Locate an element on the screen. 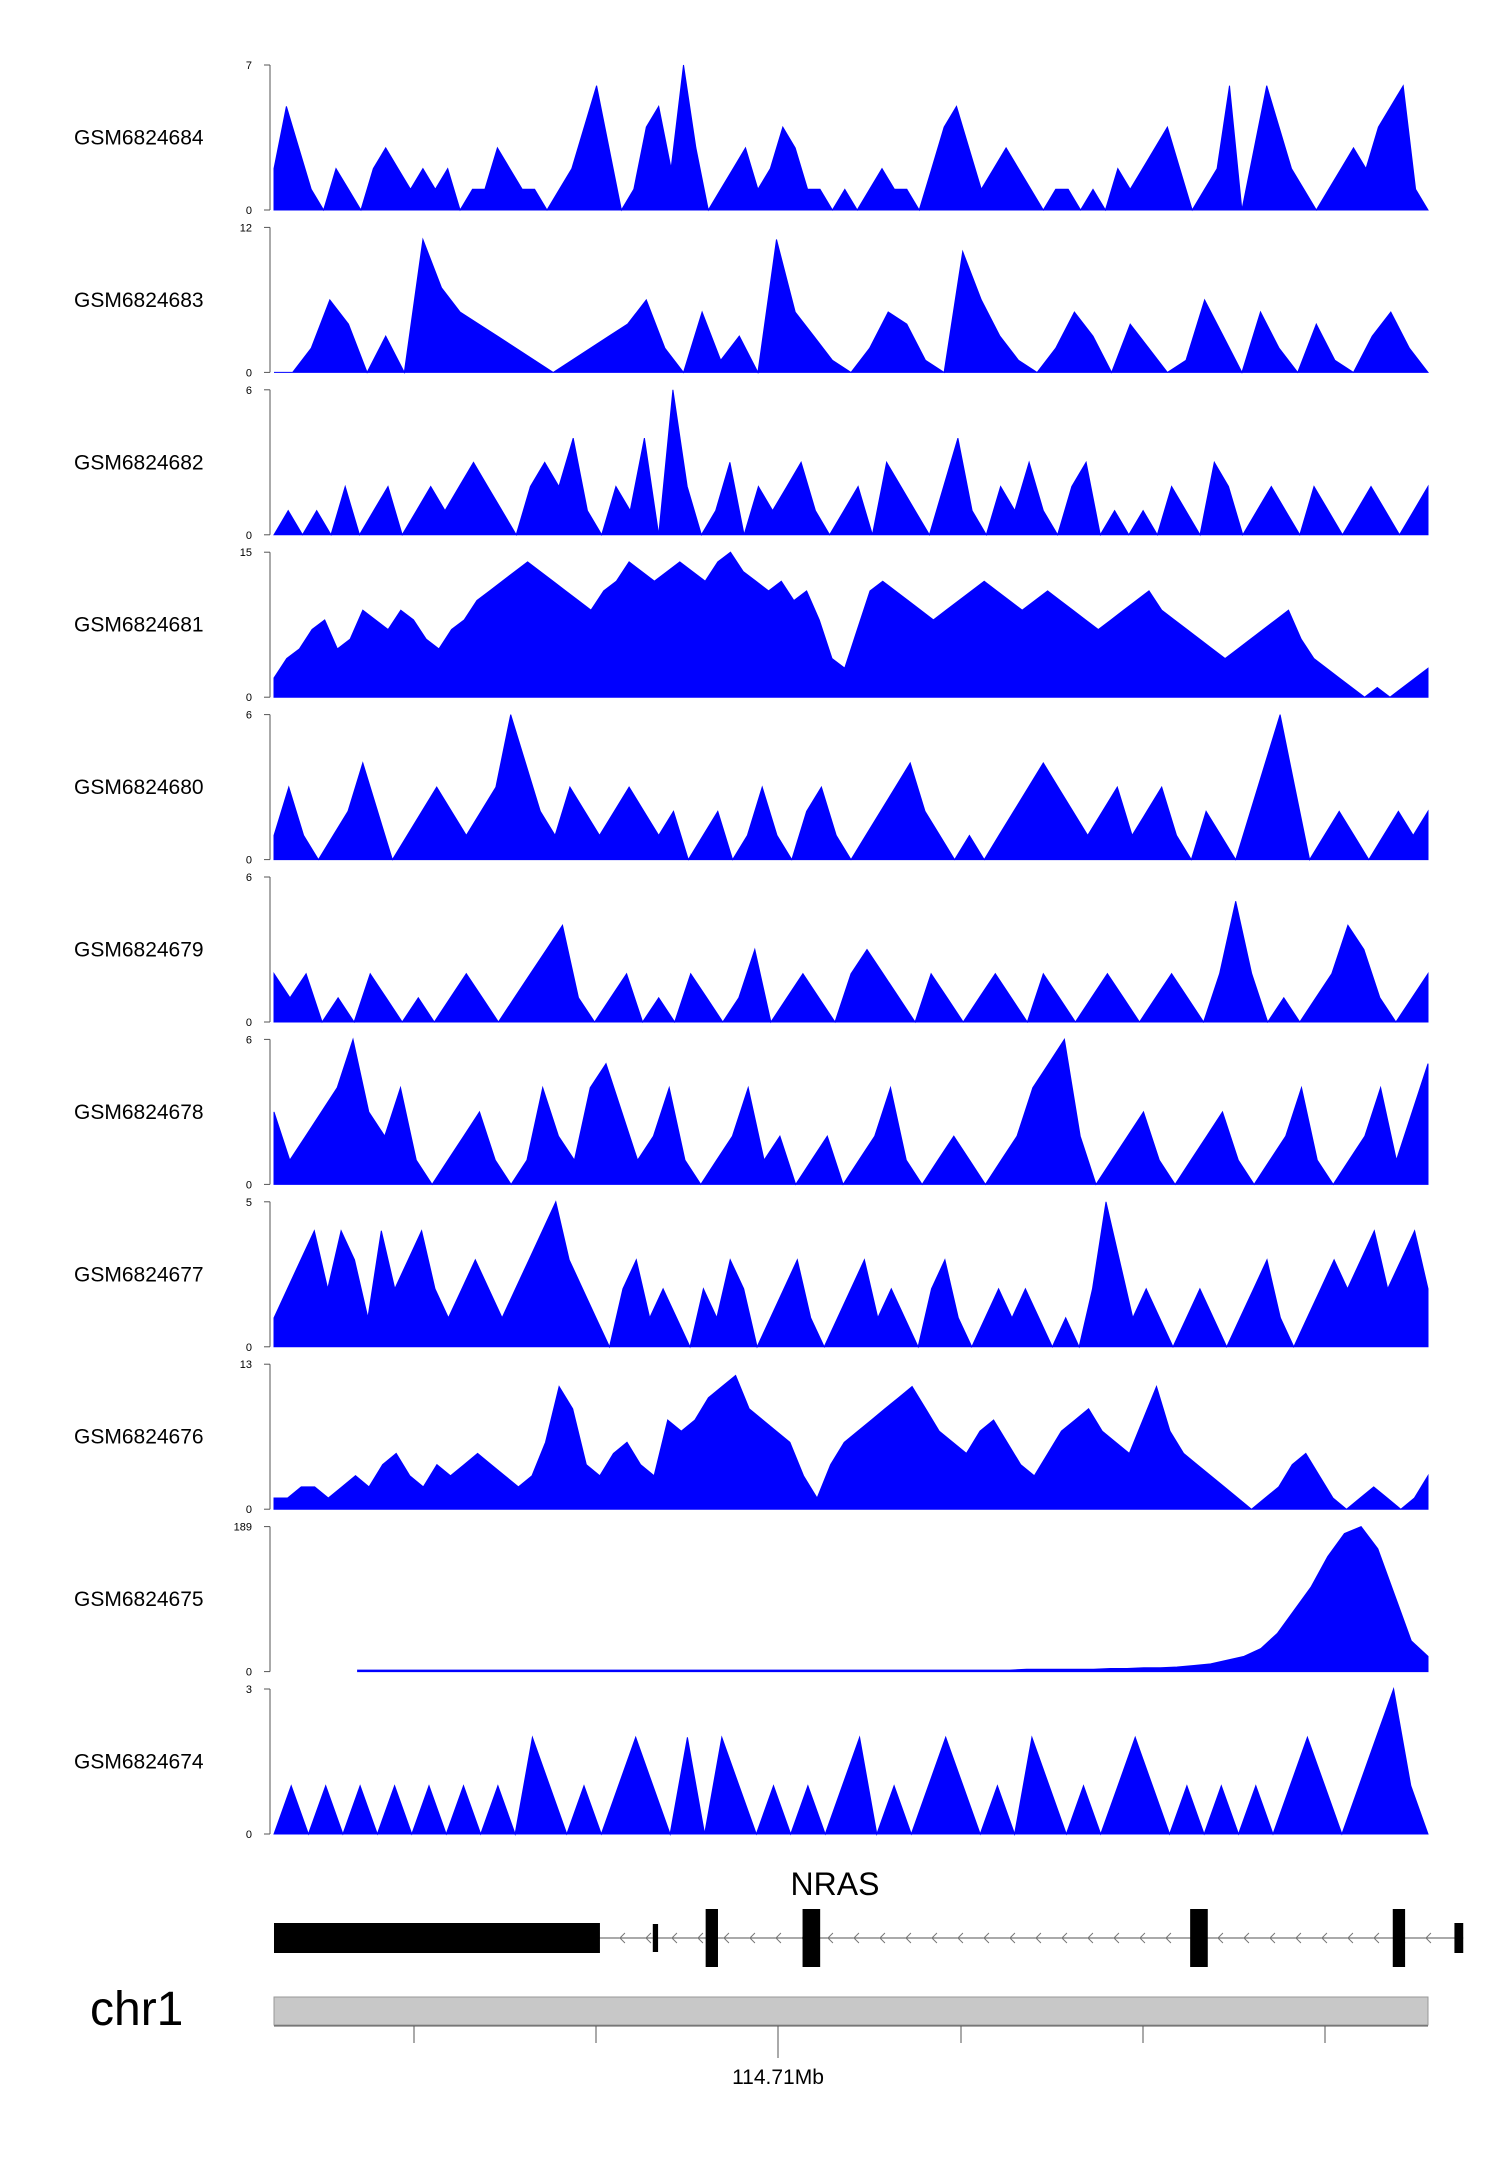 The height and width of the screenshot is (2170, 1500). y-tick-label-max: 5 is located at coordinates (249, 1203).